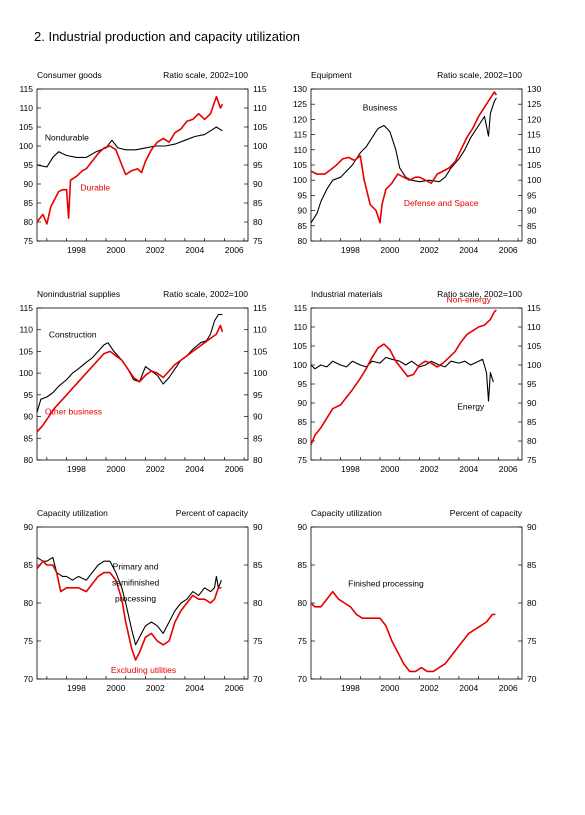  What do you see at coordinates (29, 679) in the screenshot?
I see `y-tick-label-left: 70` at bounding box center [29, 679].